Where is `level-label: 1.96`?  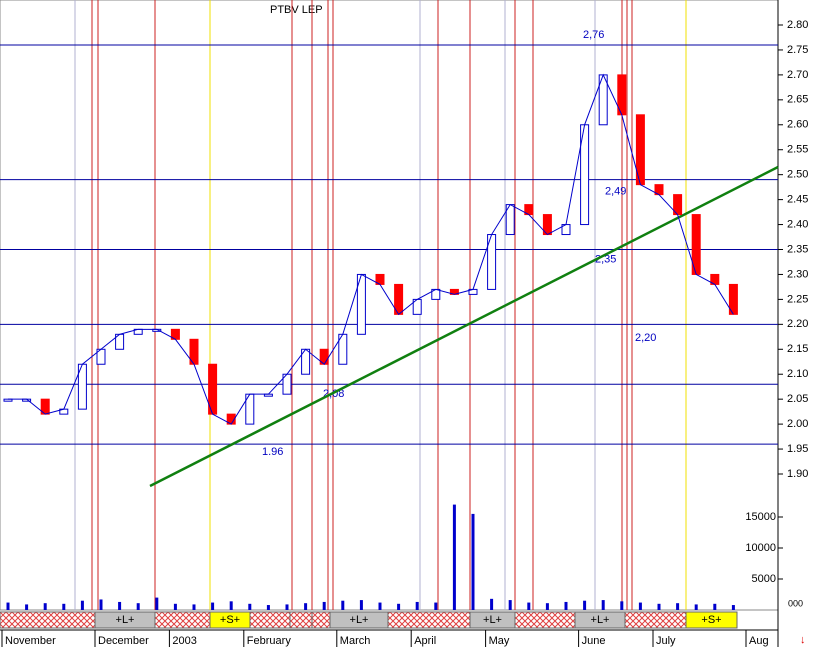 level-label: 1.96 is located at coordinates (272, 452).